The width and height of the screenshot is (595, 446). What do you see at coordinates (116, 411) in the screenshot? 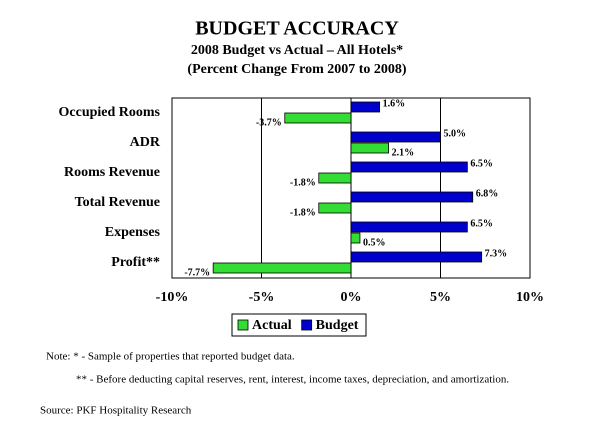
I see `source: Source: PKF Hospitality Research` at bounding box center [116, 411].